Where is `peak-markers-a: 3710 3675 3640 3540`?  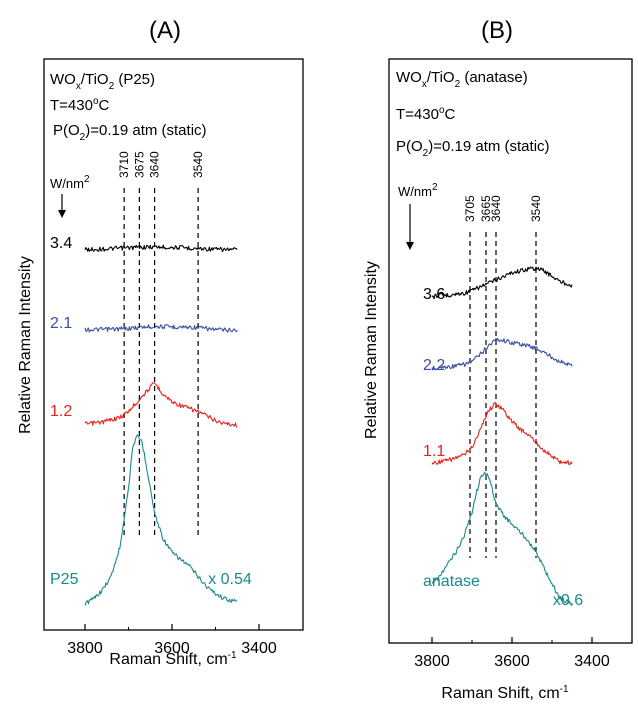
peak-markers-a: 3710 3675 3640 3540 is located at coordinates (161, 343).